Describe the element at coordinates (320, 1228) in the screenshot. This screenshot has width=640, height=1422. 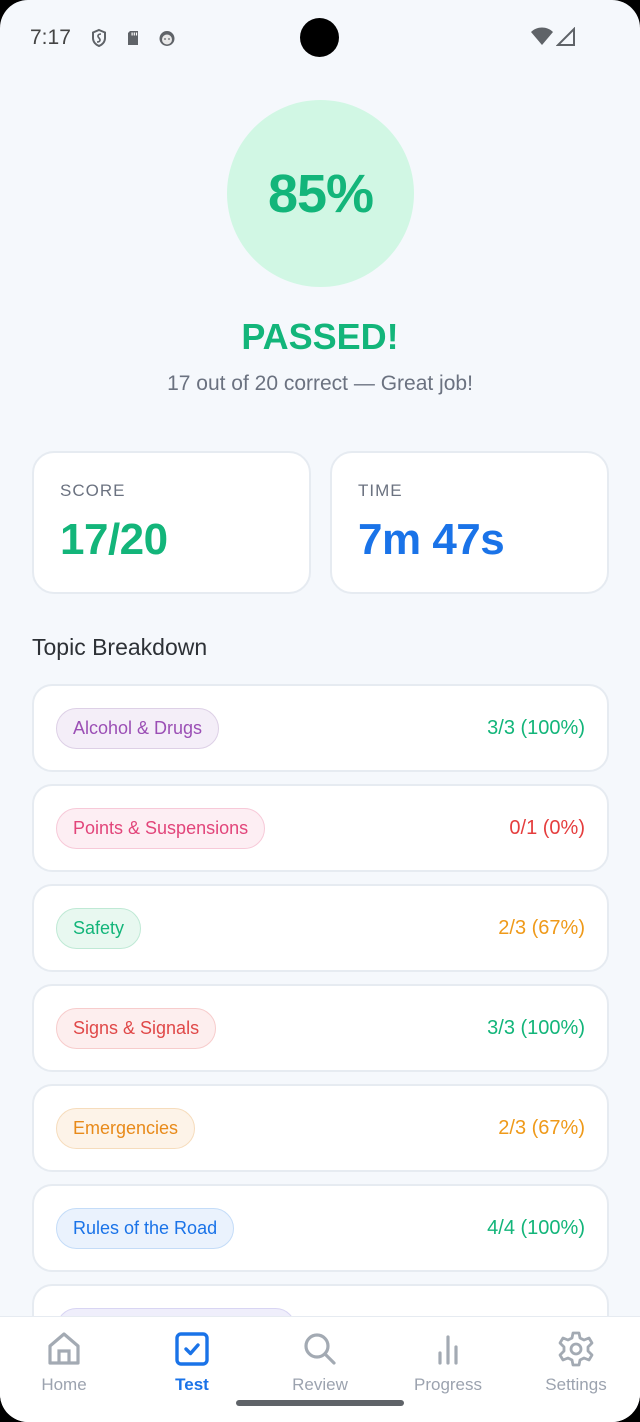
I see `topic-row: Rules of the Road 4/4 (100%)` at that location.